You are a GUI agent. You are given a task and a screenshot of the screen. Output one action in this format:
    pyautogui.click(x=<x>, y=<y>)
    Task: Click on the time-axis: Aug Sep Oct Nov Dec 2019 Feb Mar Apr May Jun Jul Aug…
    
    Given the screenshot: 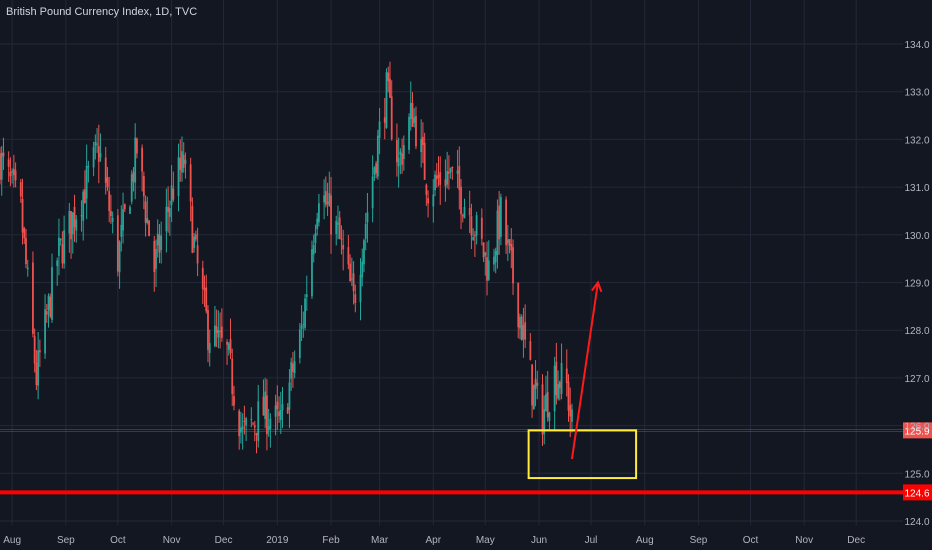 What is the action you would take?
    pyautogui.click(x=434, y=540)
    